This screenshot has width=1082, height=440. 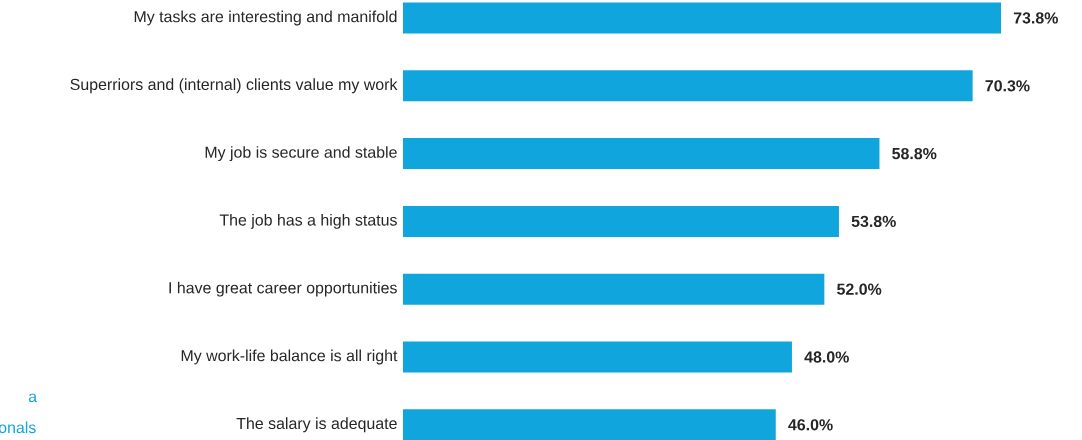 What do you see at coordinates (265, 18) in the screenshot?
I see `y-tick-label: My tasks are interesting and manifold` at bounding box center [265, 18].